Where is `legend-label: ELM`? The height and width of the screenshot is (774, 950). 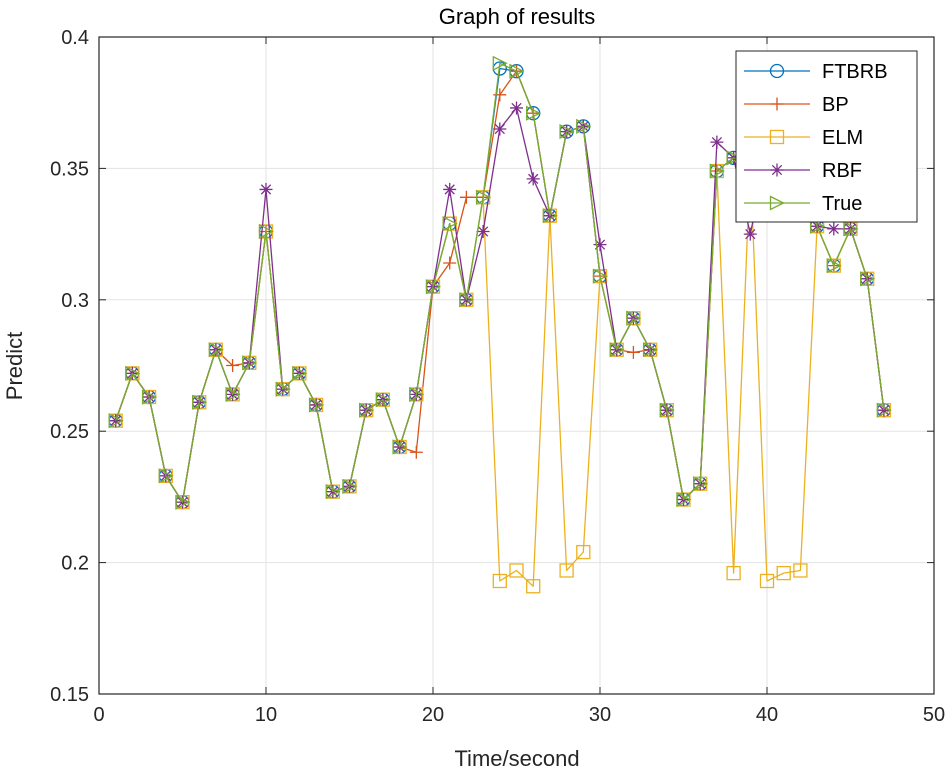
legend-label: ELM is located at coordinates (842, 138).